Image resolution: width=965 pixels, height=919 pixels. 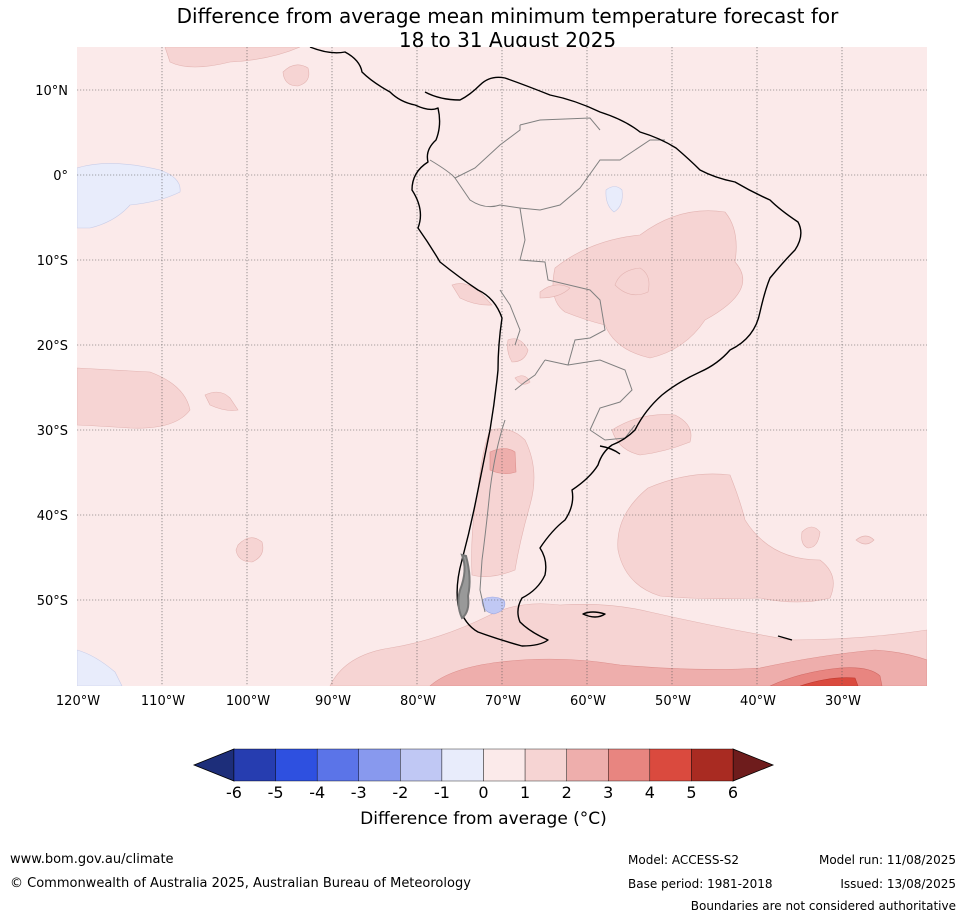 I want to click on colorbar-tick-label: 4, so click(x=650, y=792).